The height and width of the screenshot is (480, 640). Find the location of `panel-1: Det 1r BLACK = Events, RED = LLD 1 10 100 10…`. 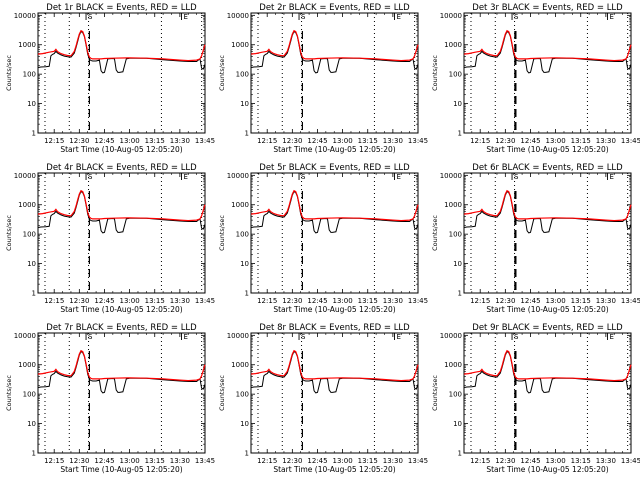

panel-1: Det 1r BLACK = Events, RED = LLD 1 10 100 10… is located at coordinates (110, 78).